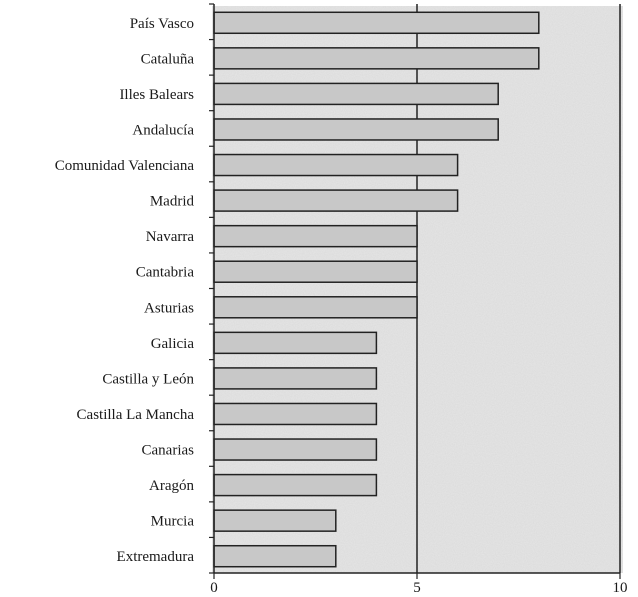 This screenshot has width=638, height=597. What do you see at coordinates (156, 95) in the screenshot?
I see `category-label-2: Illes Balears` at bounding box center [156, 95].